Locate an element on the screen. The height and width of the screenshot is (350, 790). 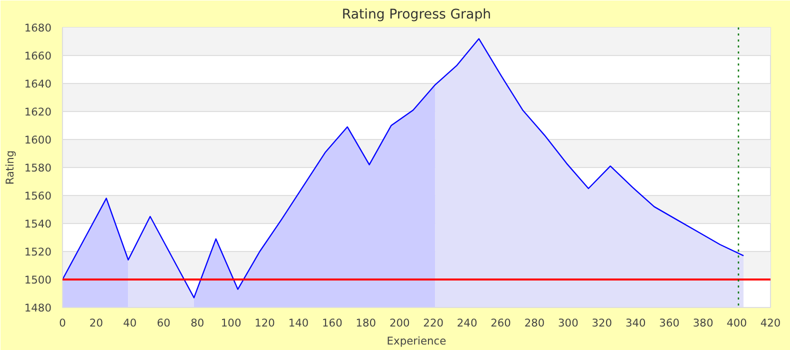
x-tick-label: 40 is located at coordinates (130, 323).